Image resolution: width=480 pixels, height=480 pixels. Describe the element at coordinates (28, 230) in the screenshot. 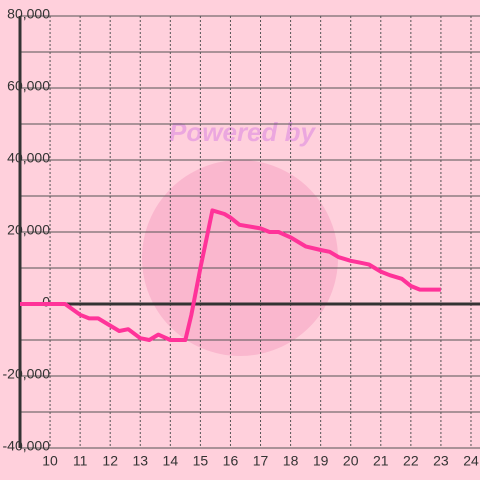

I see `y-tick-label: 20,000` at that location.